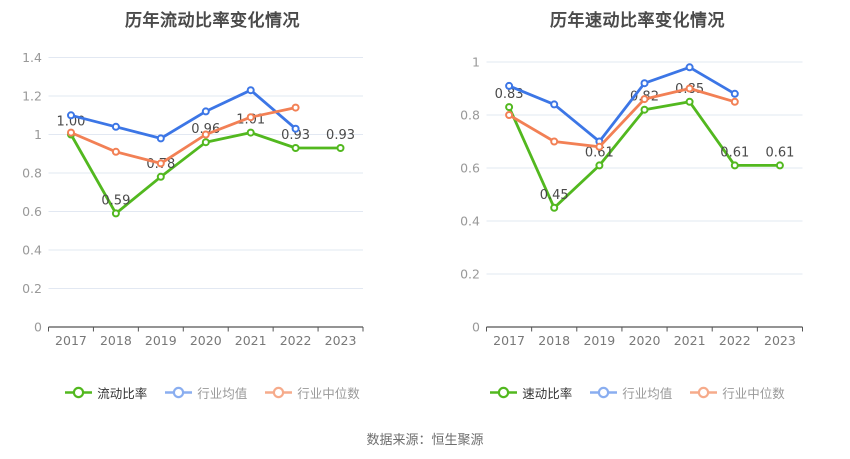 This screenshot has width=850, height=459. Describe the element at coordinates (753, 393) in the screenshot. I see `legend-item-label: 行业中位数` at that location.